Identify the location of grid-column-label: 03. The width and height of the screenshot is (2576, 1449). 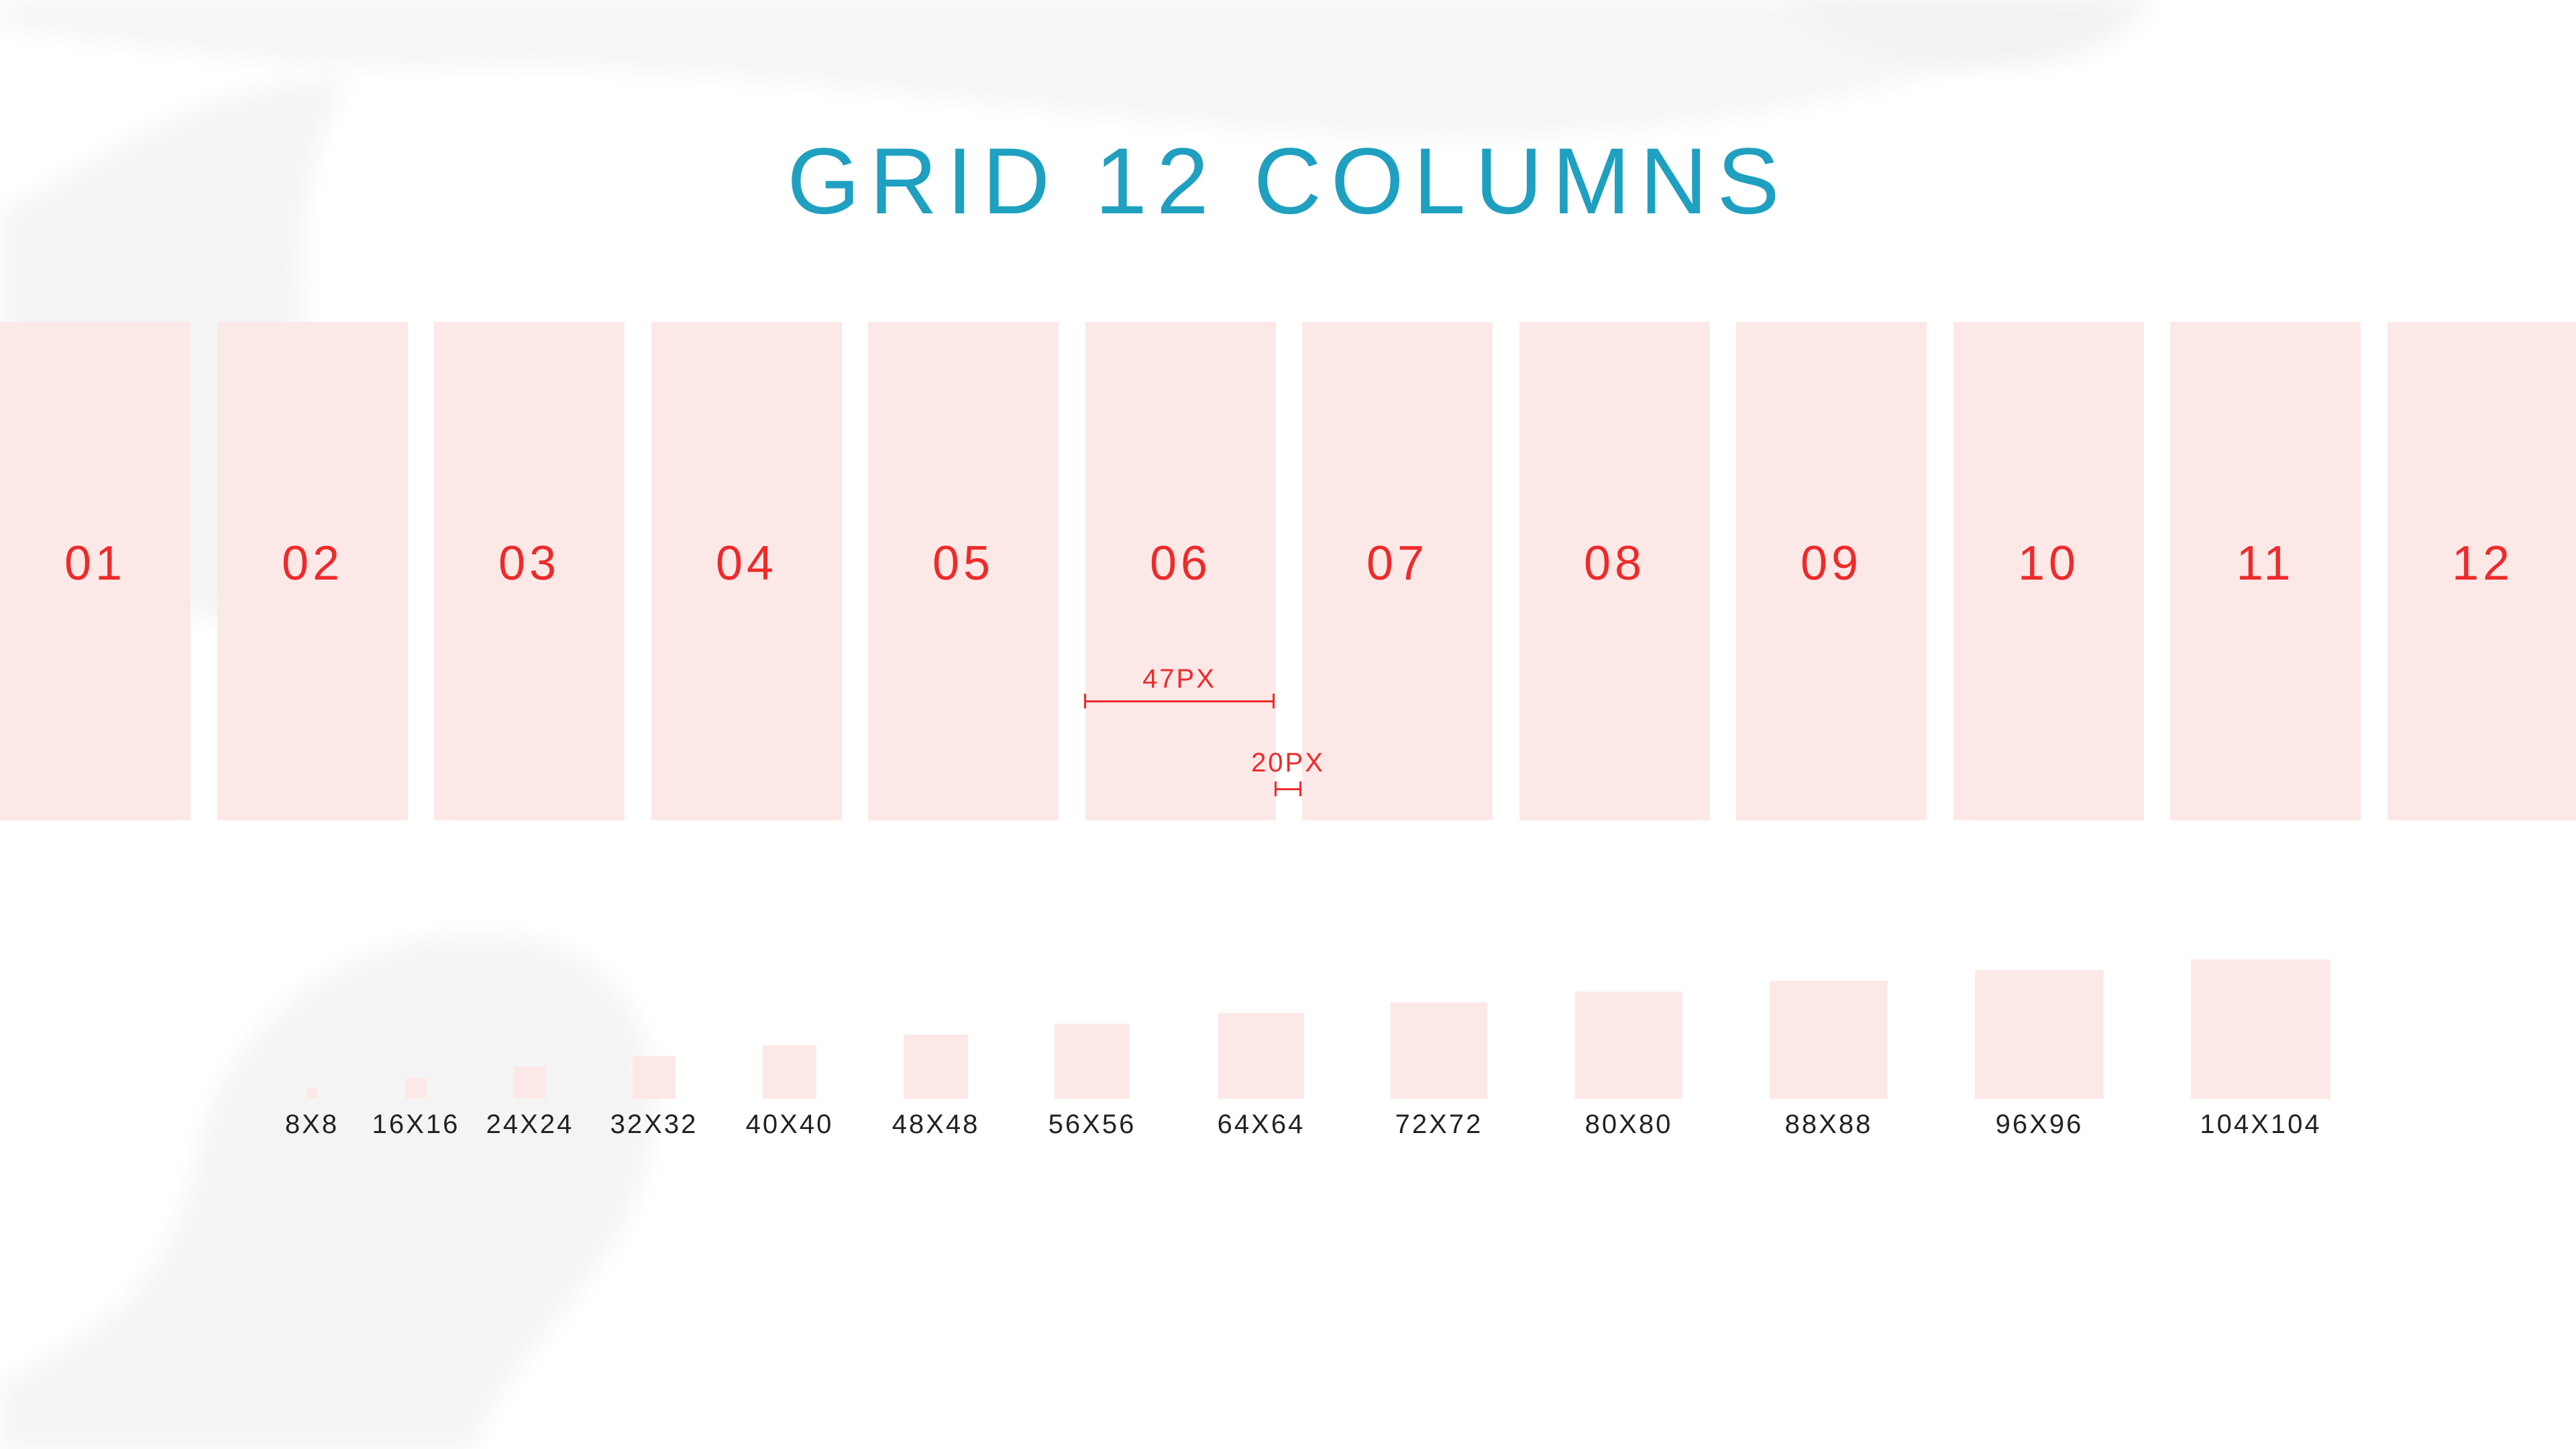
(529, 563).